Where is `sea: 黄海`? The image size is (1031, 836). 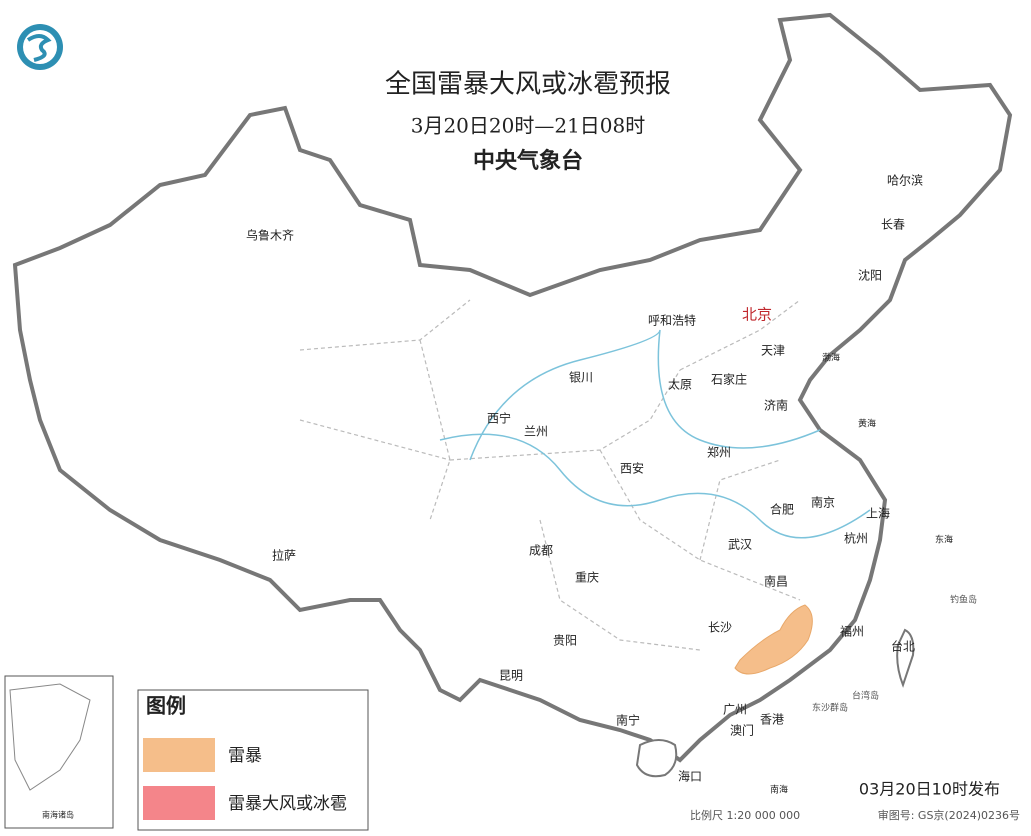
sea: 黄海 is located at coordinates (867, 424).